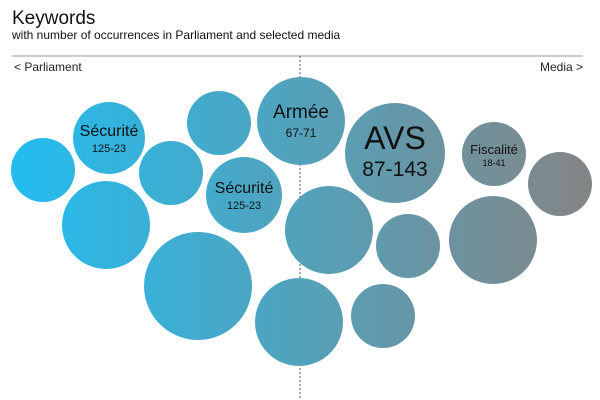 The image size is (600, 400). I want to click on axis-label-media: Media >, so click(561, 67).